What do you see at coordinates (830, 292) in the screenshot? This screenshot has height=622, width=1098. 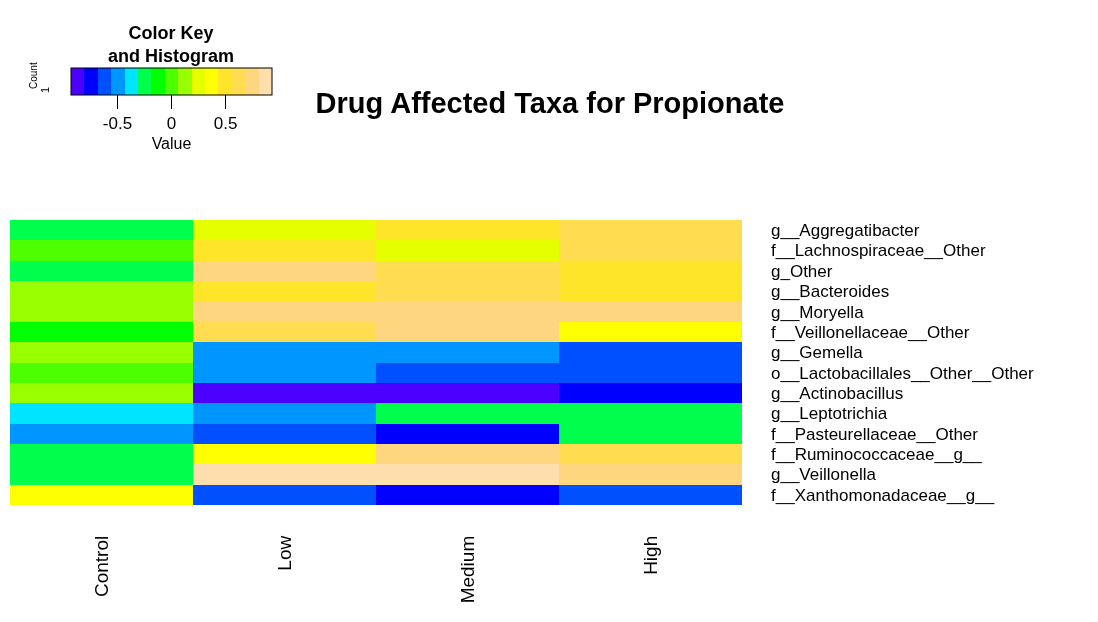 I see `y-tick-label: g__Bacteroides` at bounding box center [830, 292].